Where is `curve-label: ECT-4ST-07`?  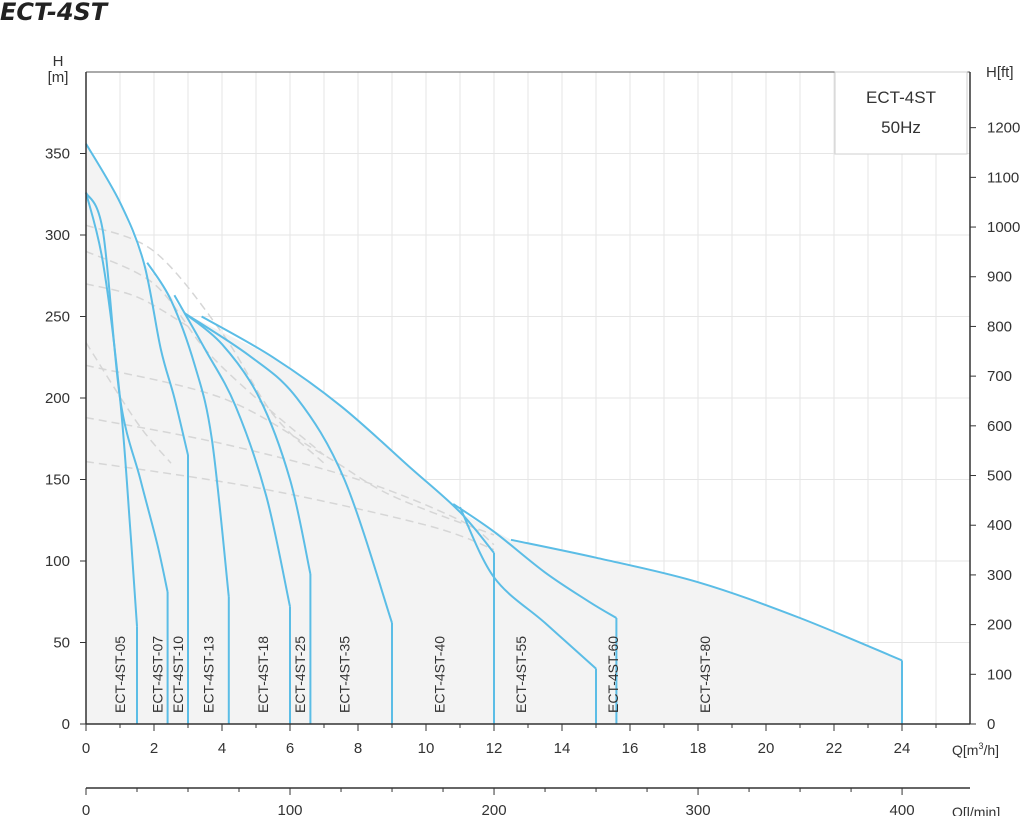
curve-label: ECT-4ST-07 is located at coordinates (157, 674).